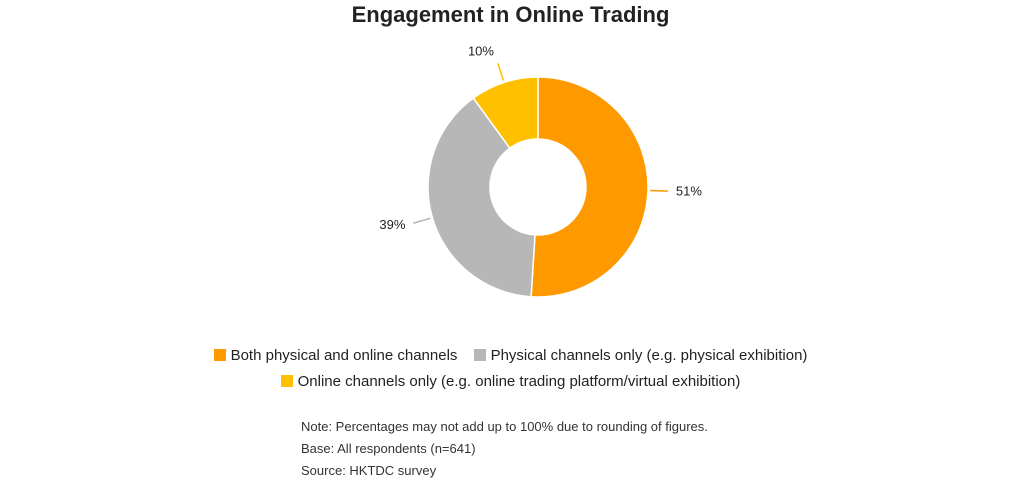 This screenshot has width=1021, height=499. Describe the element at coordinates (344, 355) in the screenshot. I see `legend-label-both: Both physical and online channels` at that location.